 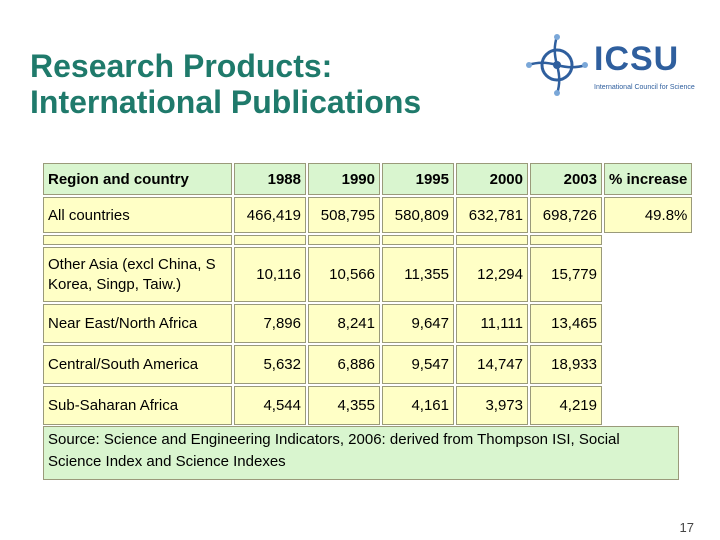 I want to click on table-cell: 580,809, so click(x=418, y=215).